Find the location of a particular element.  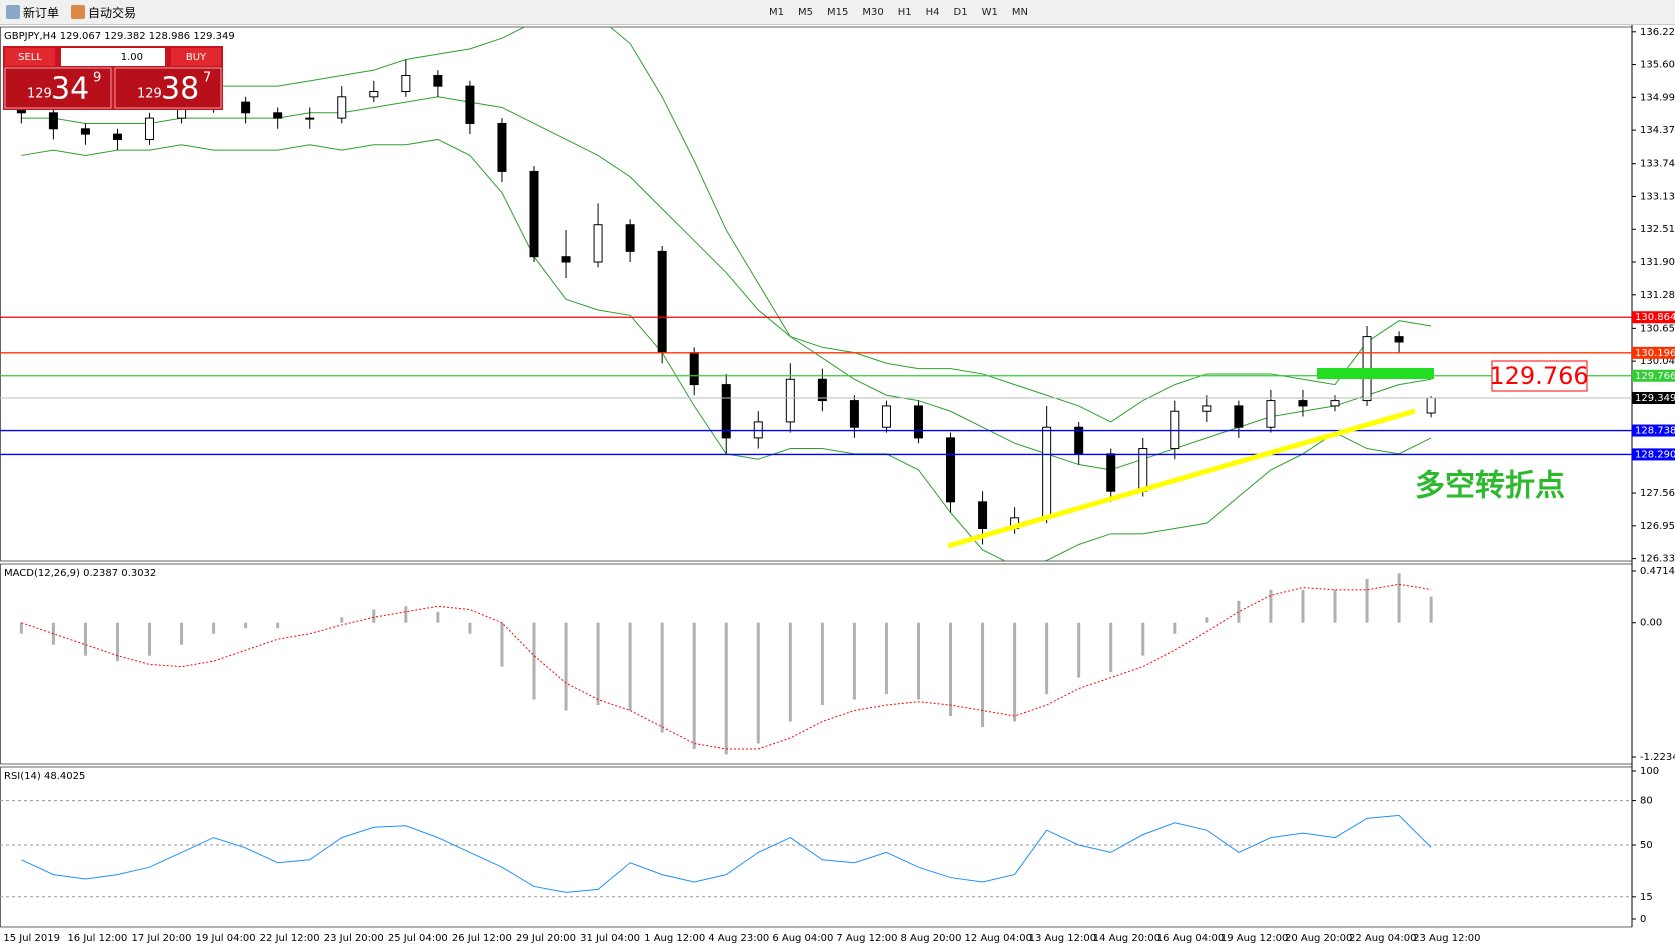

sell-price-box is located at coordinates (58, 88).